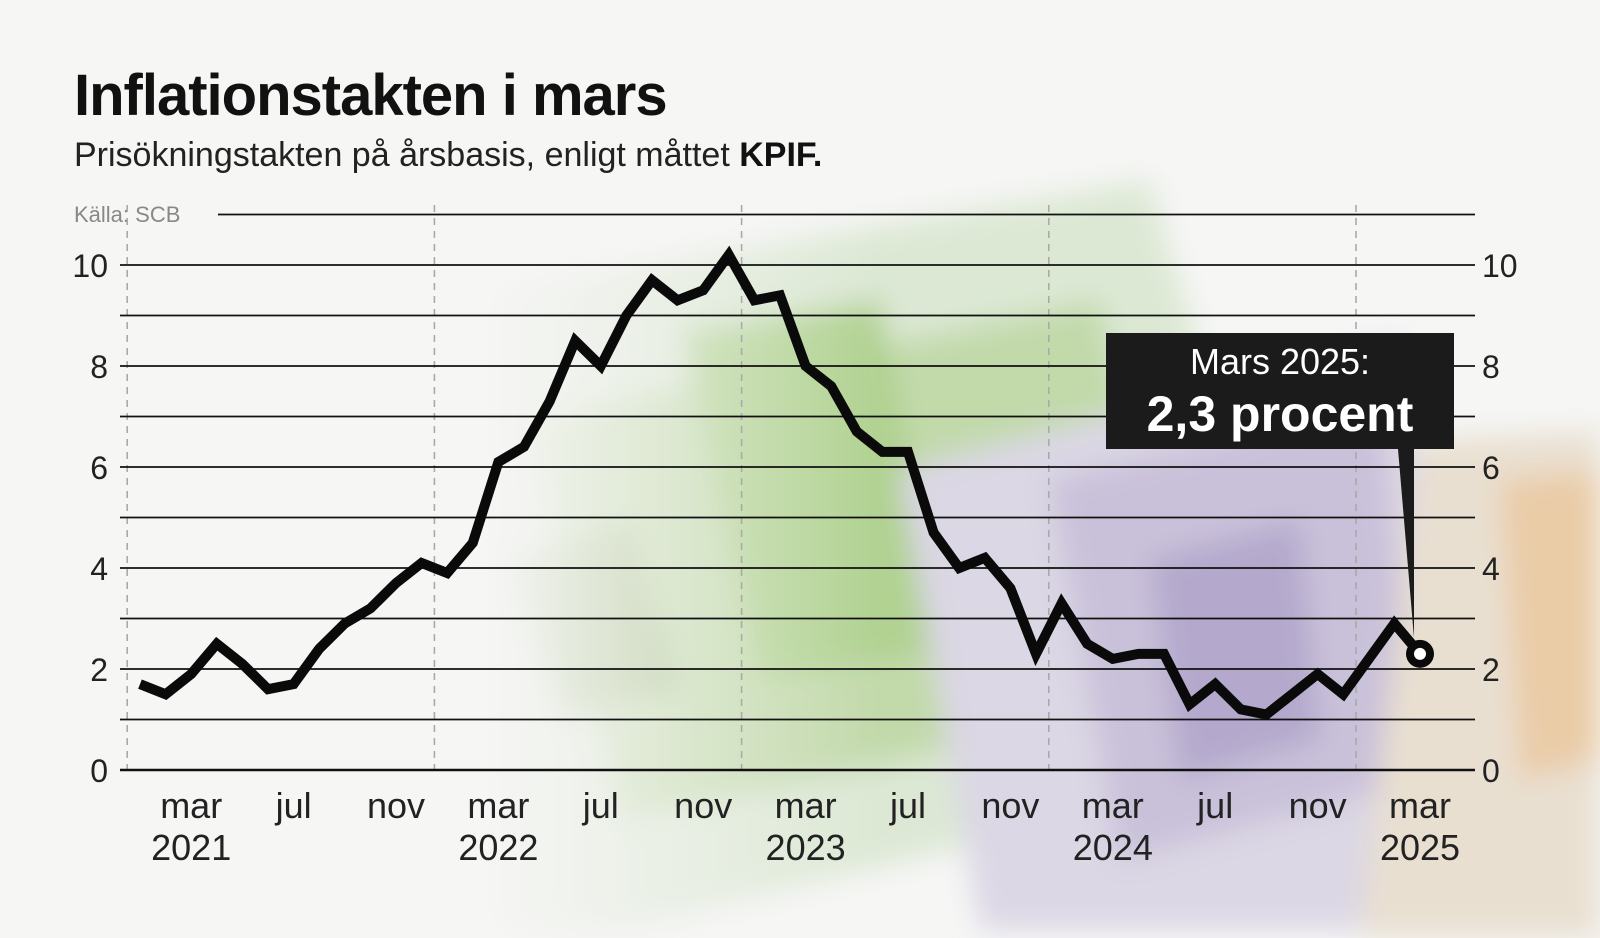 The height and width of the screenshot is (938, 1600). I want to click on y-tick-label-left: 8, so click(99, 367).